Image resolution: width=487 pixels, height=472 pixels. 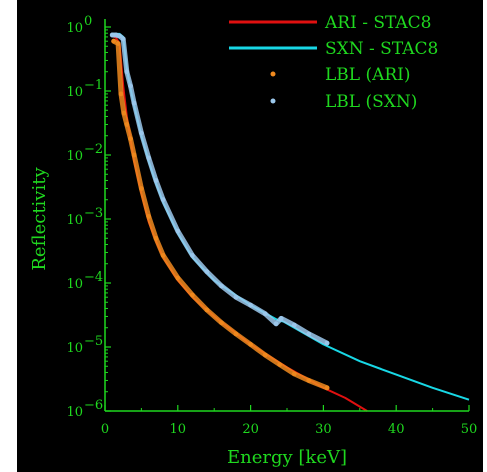 I want to click on y-tick-exponent: −6, so click(x=93, y=405).